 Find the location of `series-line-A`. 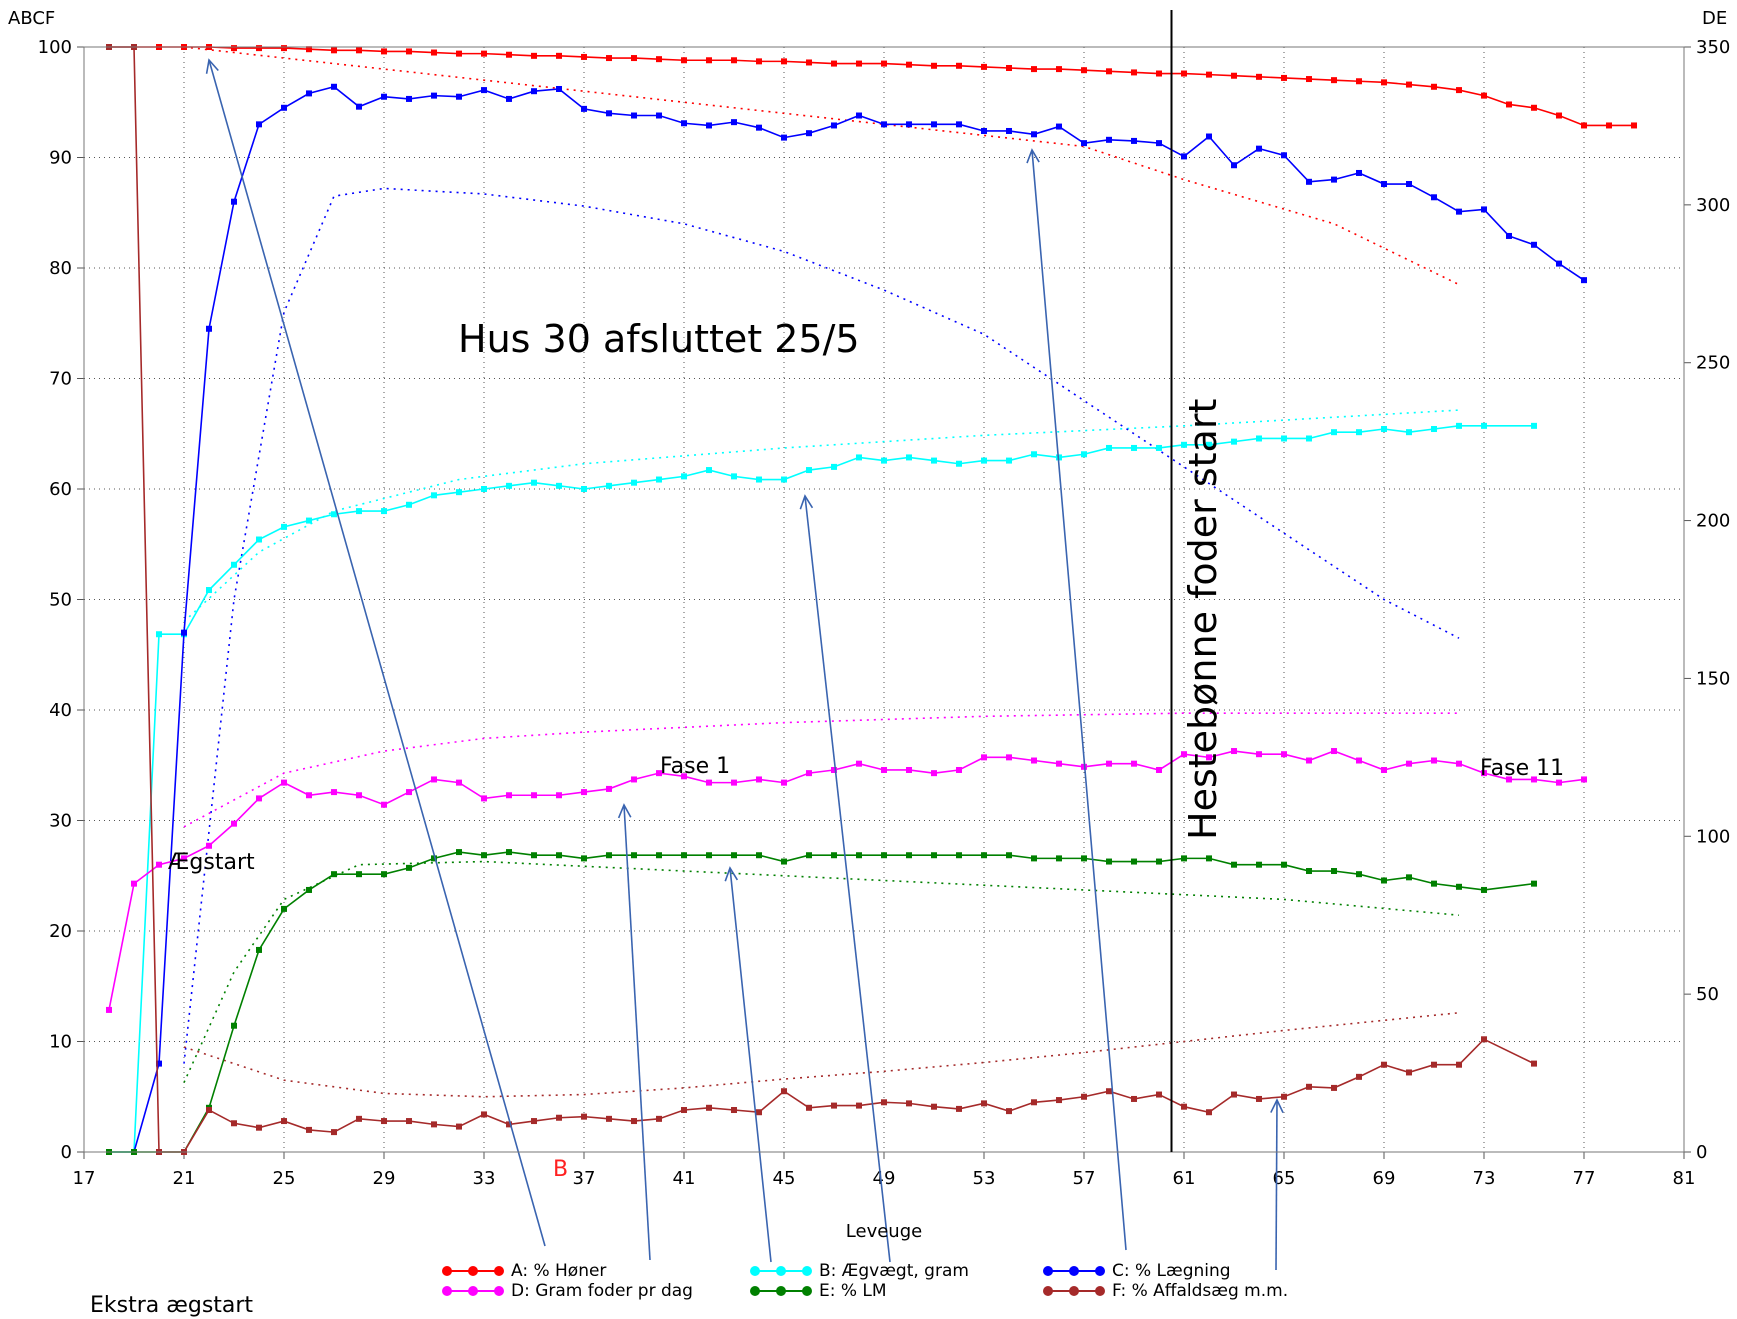

series-line-A is located at coordinates (871, 86).